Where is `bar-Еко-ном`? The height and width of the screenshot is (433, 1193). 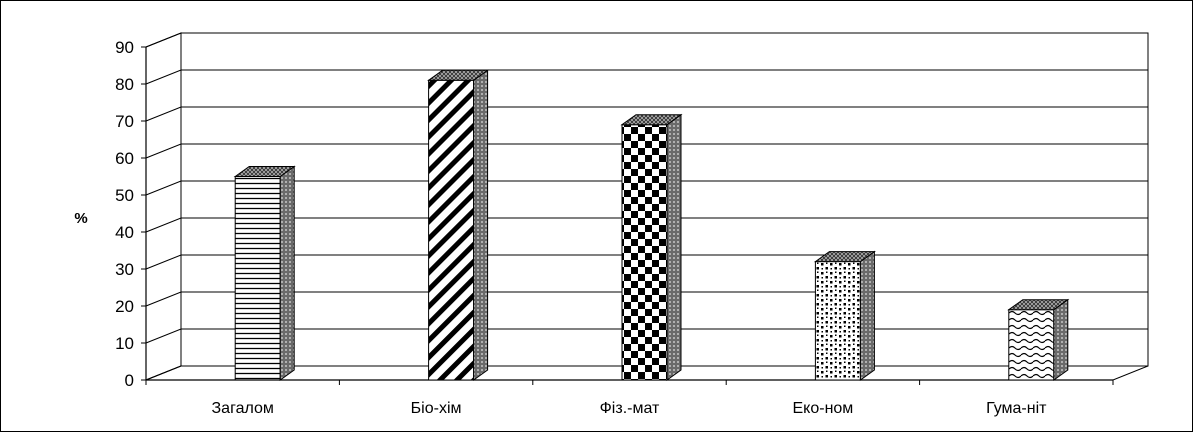
bar-Еко-ном is located at coordinates (844, 315).